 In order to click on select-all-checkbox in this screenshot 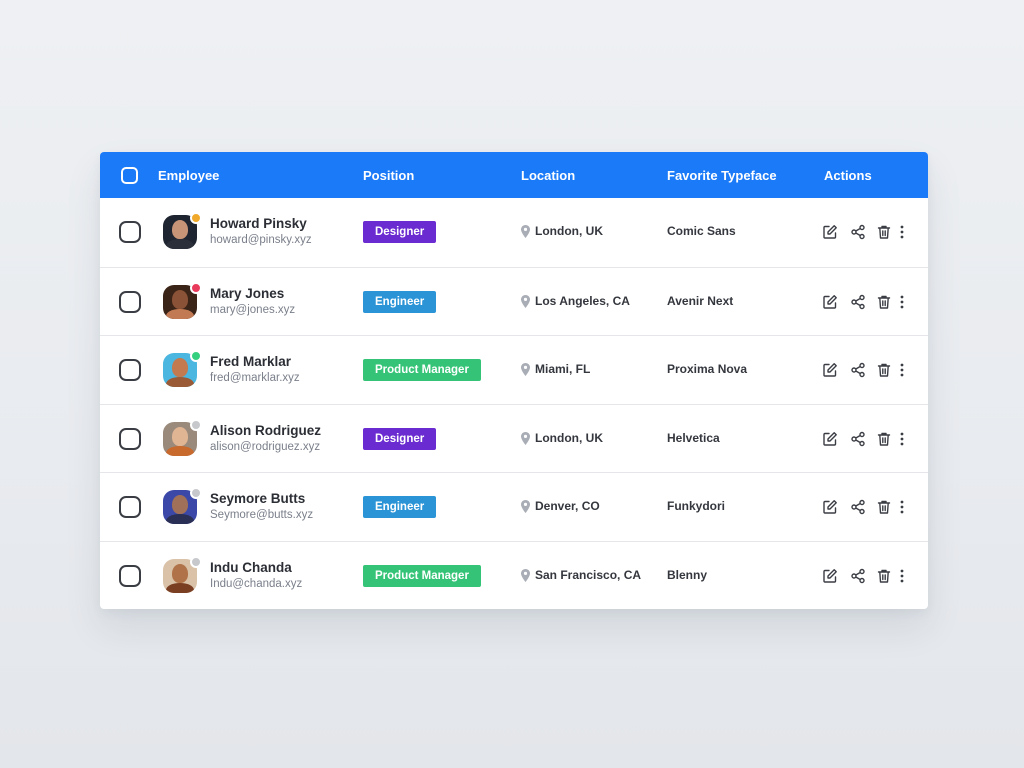, I will do `click(129, 175)`.